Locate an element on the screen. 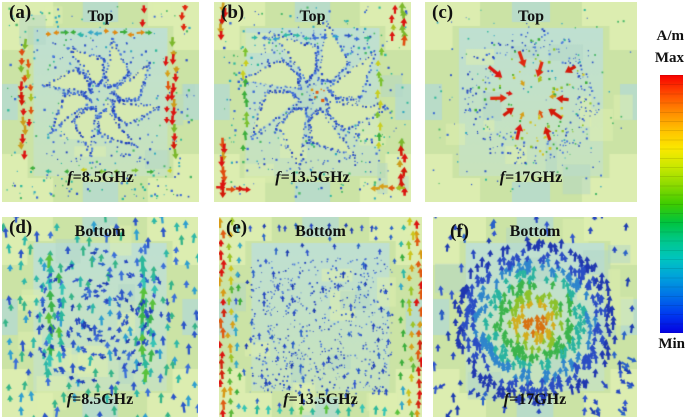 Image resolution: width=685 pixels, height=420 pixels. vector-field-canvas-c is located at coordinates (531, 102).